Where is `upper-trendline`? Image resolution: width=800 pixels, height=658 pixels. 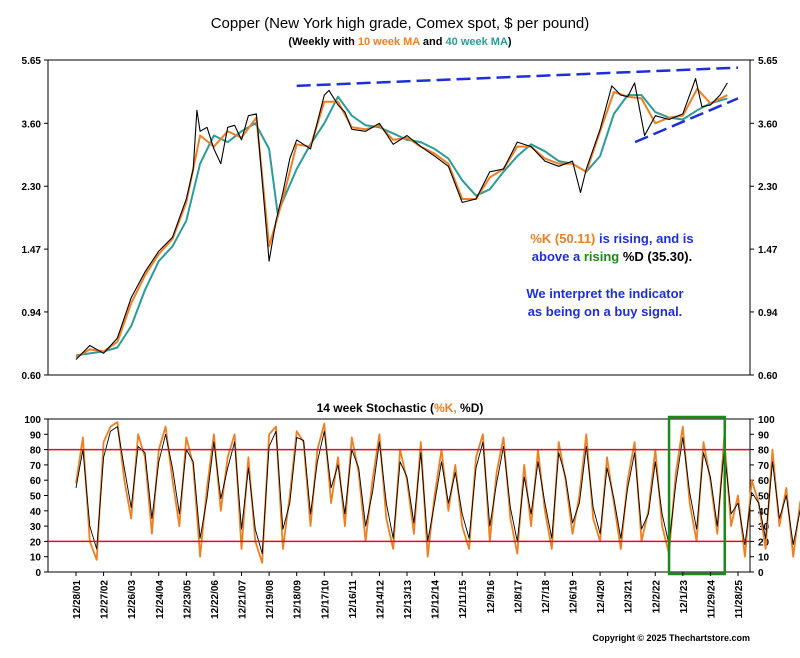 upper-trendline is located at coordinates (517, 77).